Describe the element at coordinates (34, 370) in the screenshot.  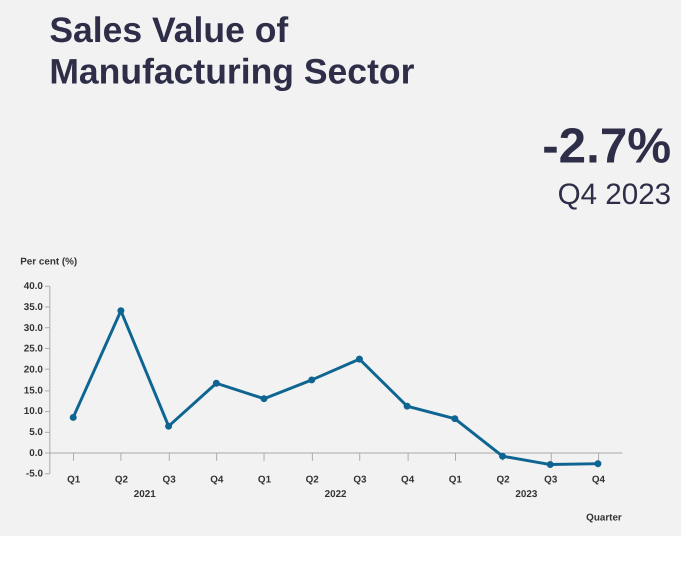
I see `y-tick-label: 20.0` at that location.